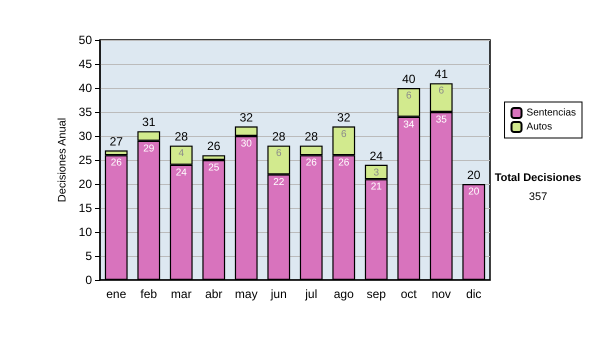  I want to click on total-label: 31, so click(149, 122).